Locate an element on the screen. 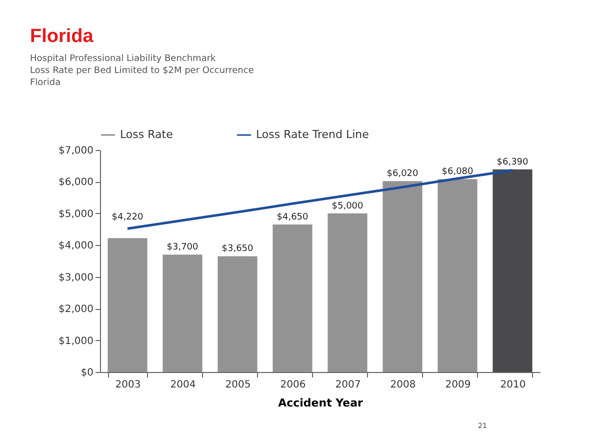  y-tick-label: $5,000 is located at coordinates (76, 214).